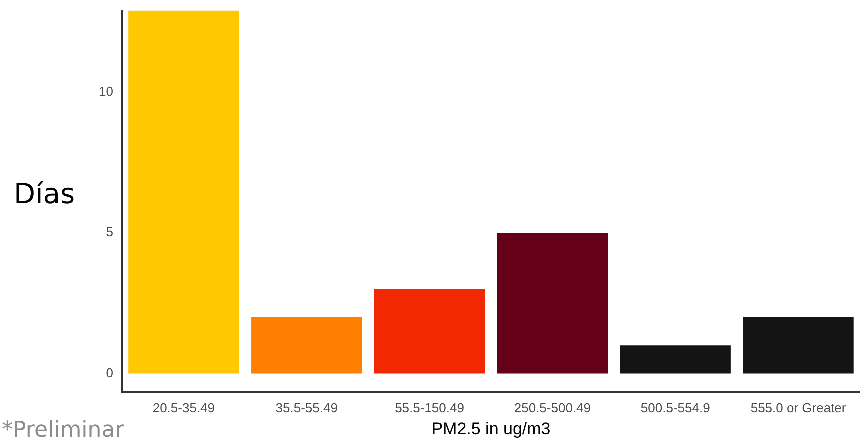 This screenshot has height=444, width=866. What do you see at coordinates (110, 372) in the screenshot?
I see `y-tick-label: 0` at bounding box center [110, 372].